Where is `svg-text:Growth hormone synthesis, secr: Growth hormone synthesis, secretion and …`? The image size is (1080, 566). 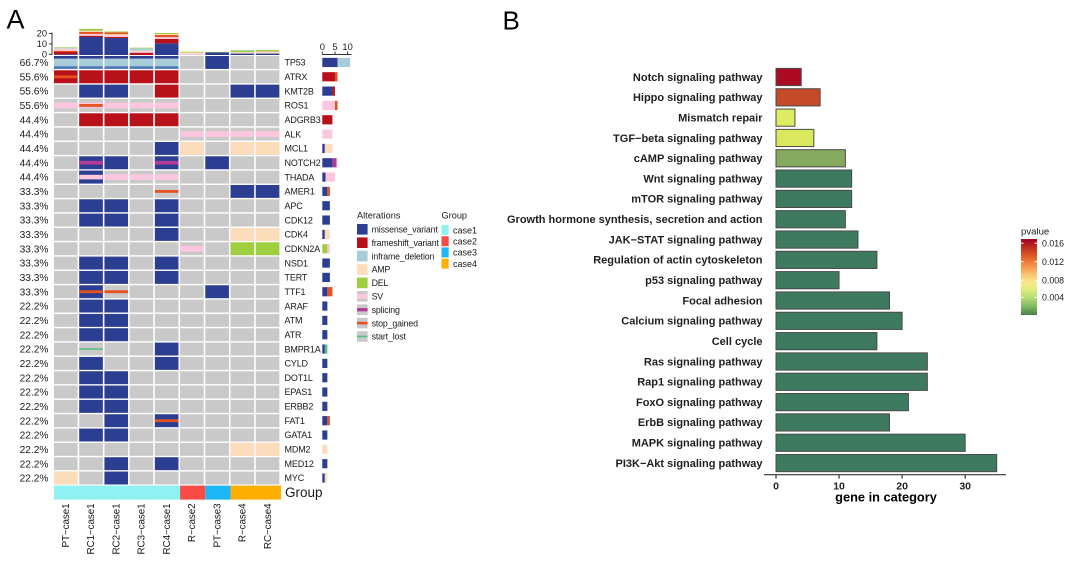 svg-text:Growth hormone synthesis, secr: Growth hormone synthesis, secretion and … is located at coordinates (635, 220).